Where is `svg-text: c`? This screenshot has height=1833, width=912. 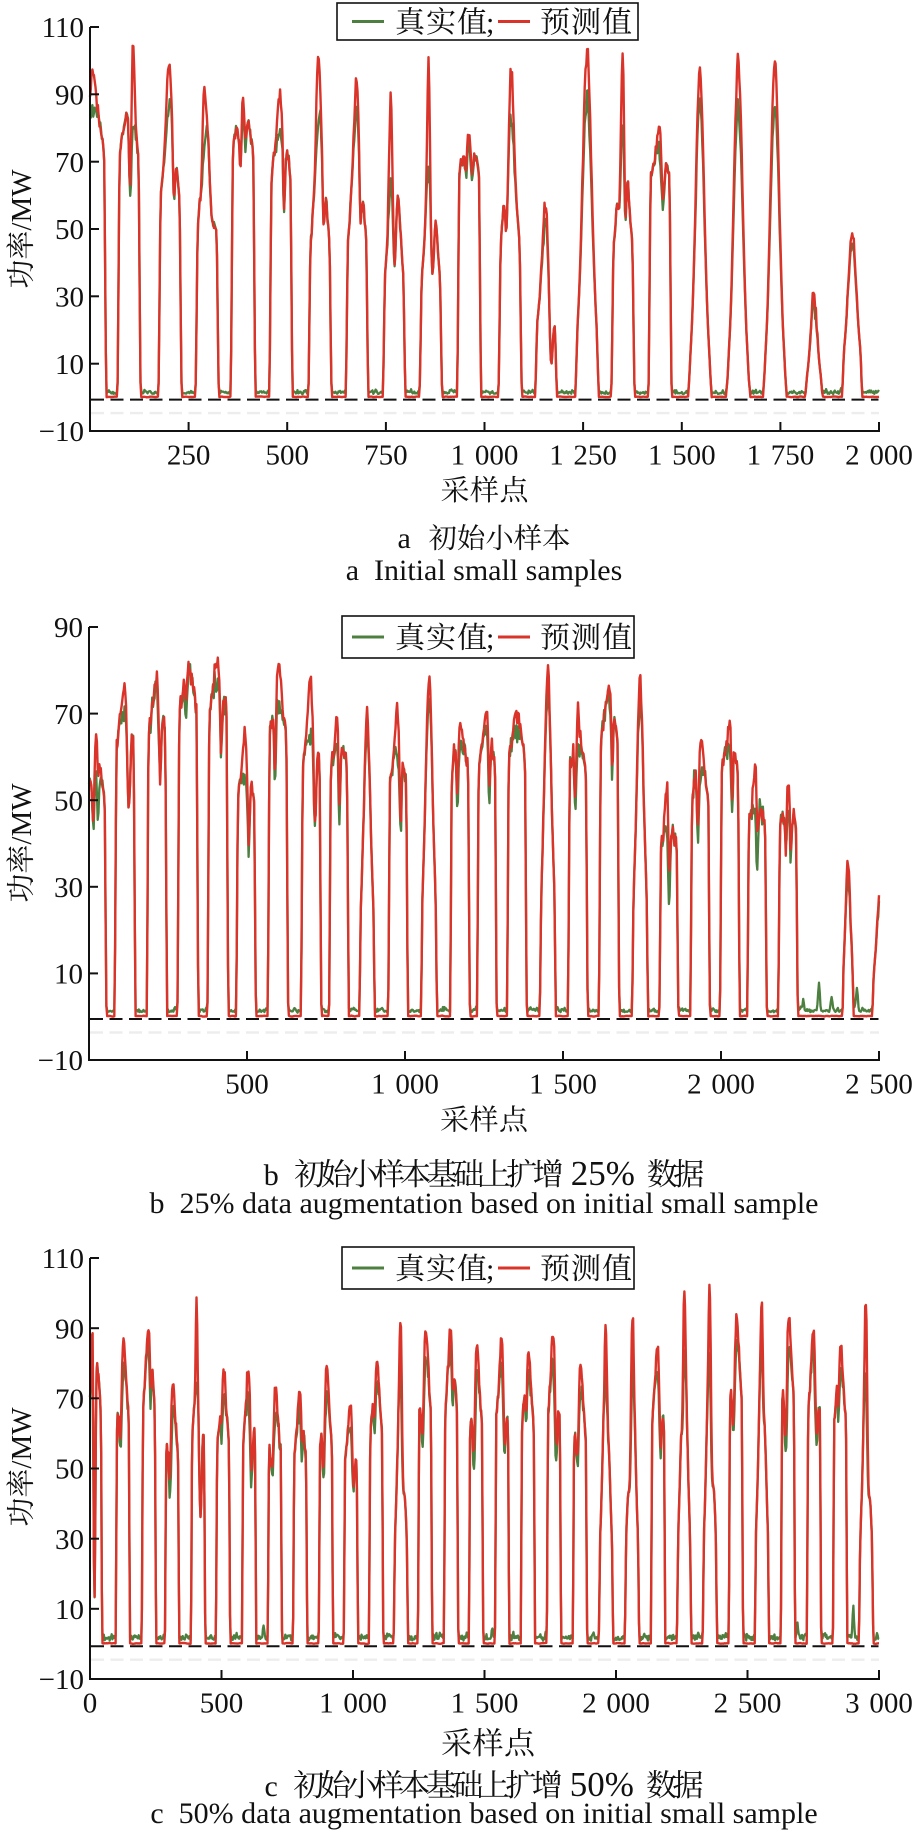 svg-text: c is located at coordinates (271, 1786).